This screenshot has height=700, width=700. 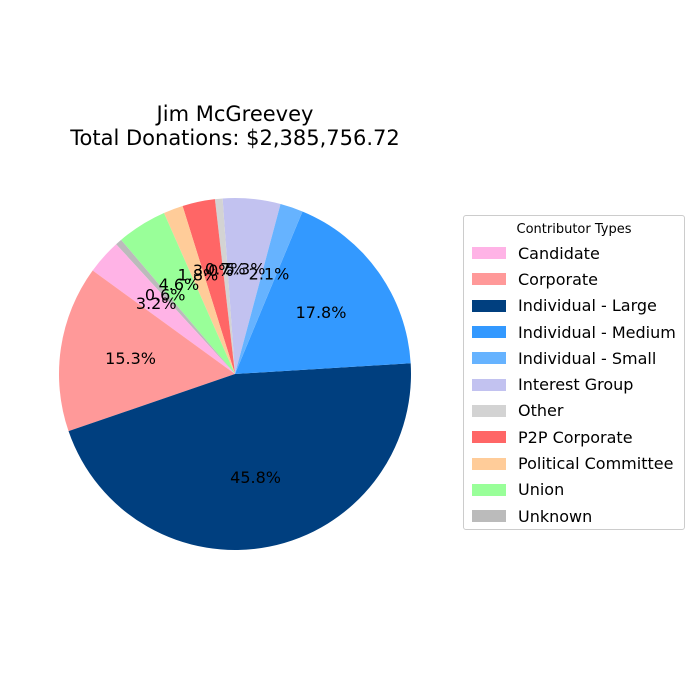 What do you see at coordinates (235, 114) in the screenshot?
I see `chart-title-line1: Jim McGreevey` at bounding box center [235, 114].